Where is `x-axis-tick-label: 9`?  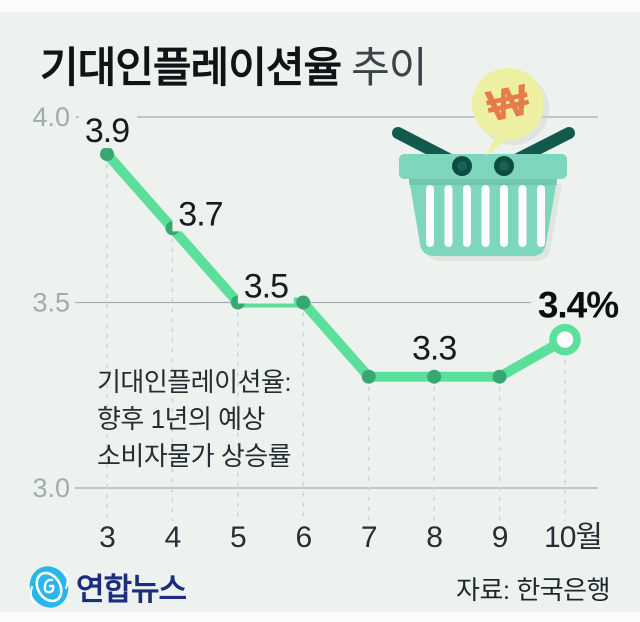 x-axis-tick-label: 9 is located at coordinates (500, 537).